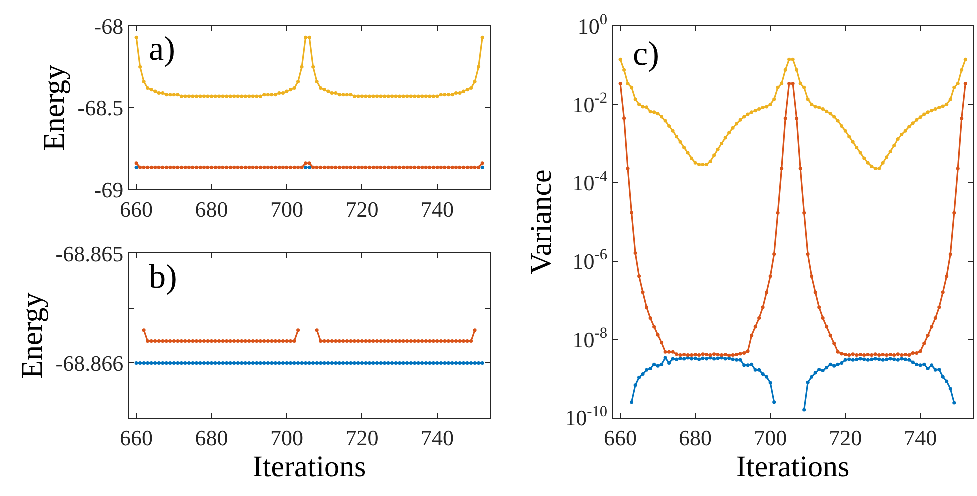  What do you see at coordinates (593, 25) in the screenshot?
I see `y-tick-label: 10$^{0}$` at bounding box center [593, 25].